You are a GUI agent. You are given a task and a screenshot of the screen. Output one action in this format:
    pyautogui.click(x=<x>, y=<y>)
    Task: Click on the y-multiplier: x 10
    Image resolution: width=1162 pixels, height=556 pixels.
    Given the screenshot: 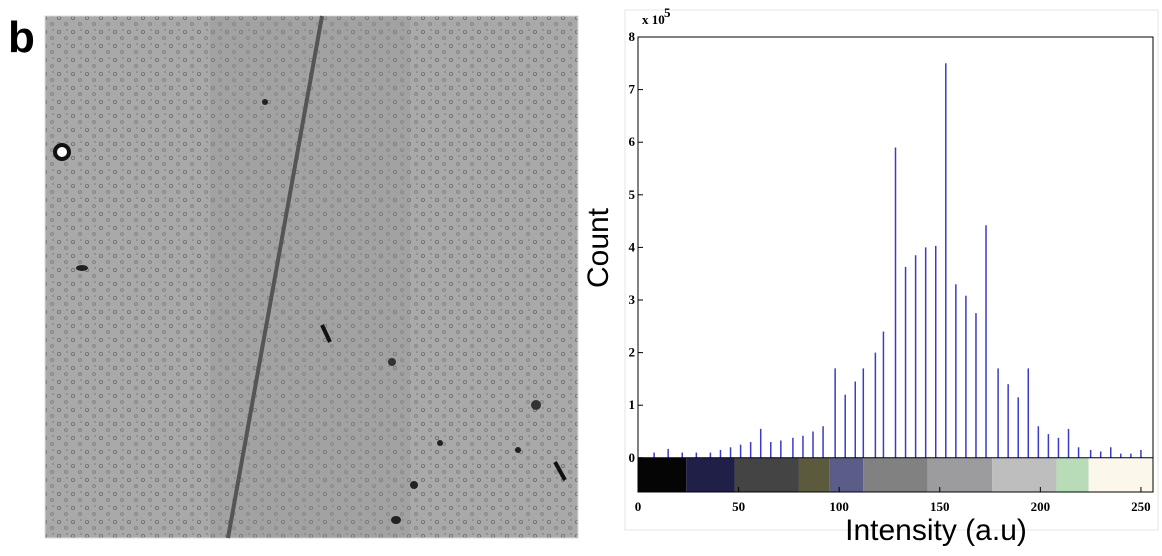 What is the action you would take?
    pyautogui.click(x=653, y=19)
    